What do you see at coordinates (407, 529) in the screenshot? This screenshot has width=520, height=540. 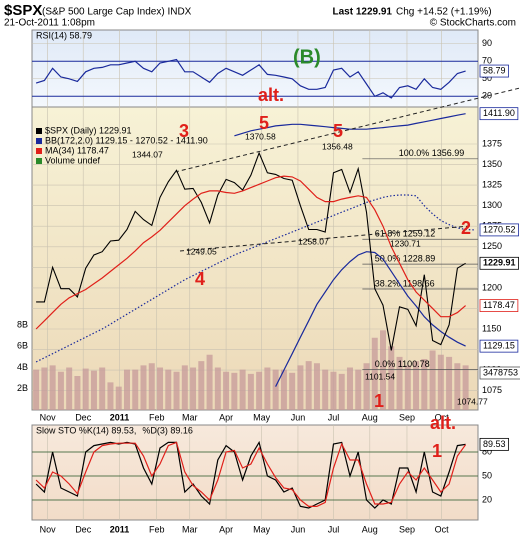 I see `x-tick-label: Sep` at bounding box center [407, 529].